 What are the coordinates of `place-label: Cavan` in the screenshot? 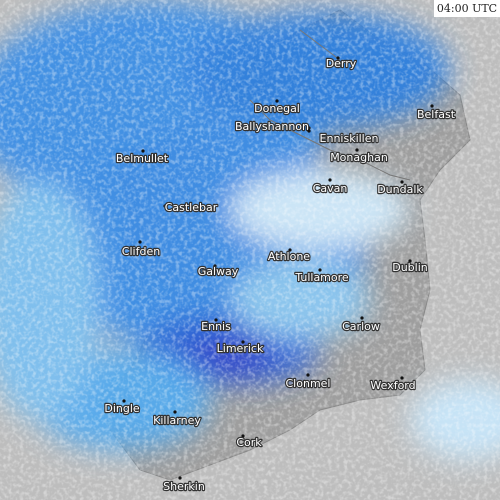 It's located at (330, 188).